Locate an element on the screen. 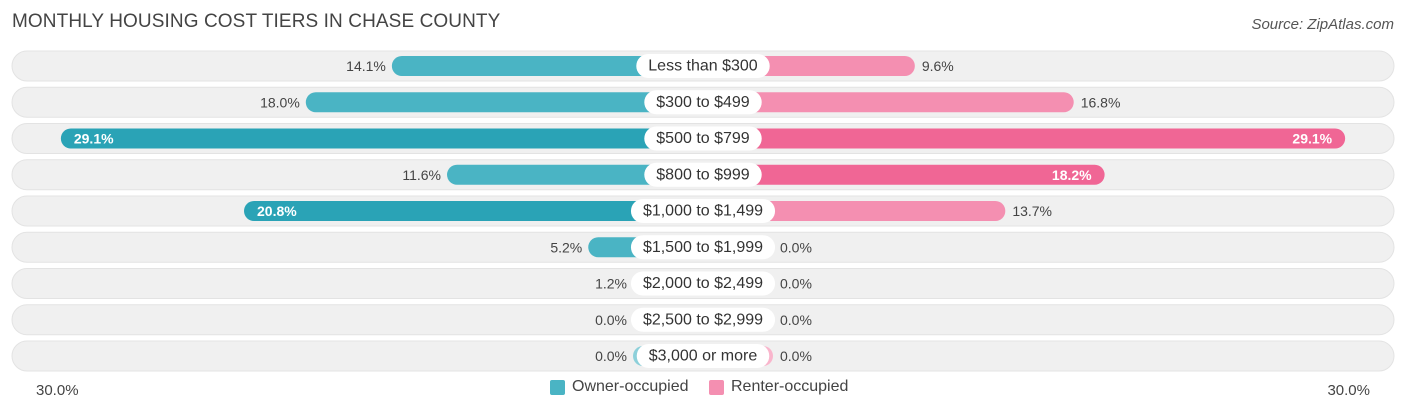 Image resolution: width=1406 pixels, height=415 pixels. renter-value-label: 18.2% is located at coordinates (1072, 175).